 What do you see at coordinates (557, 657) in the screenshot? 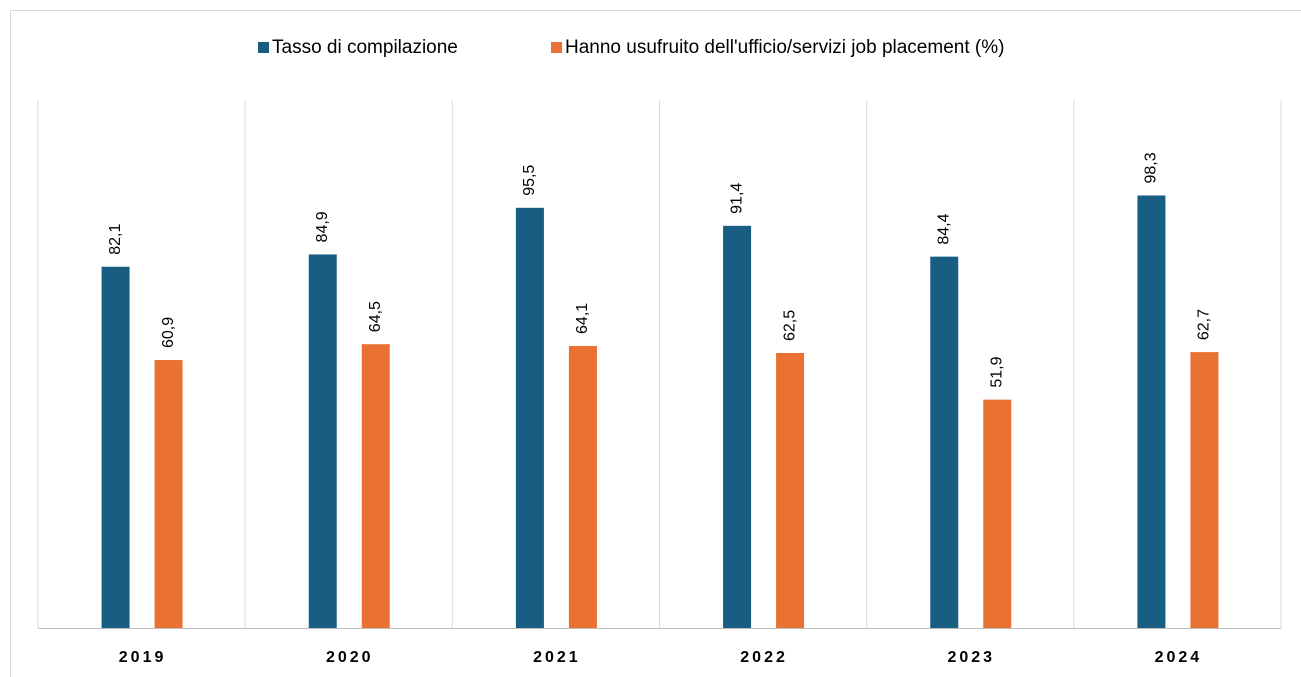
I see `x-tick-label: 2021` at bounding box center [557, 657].